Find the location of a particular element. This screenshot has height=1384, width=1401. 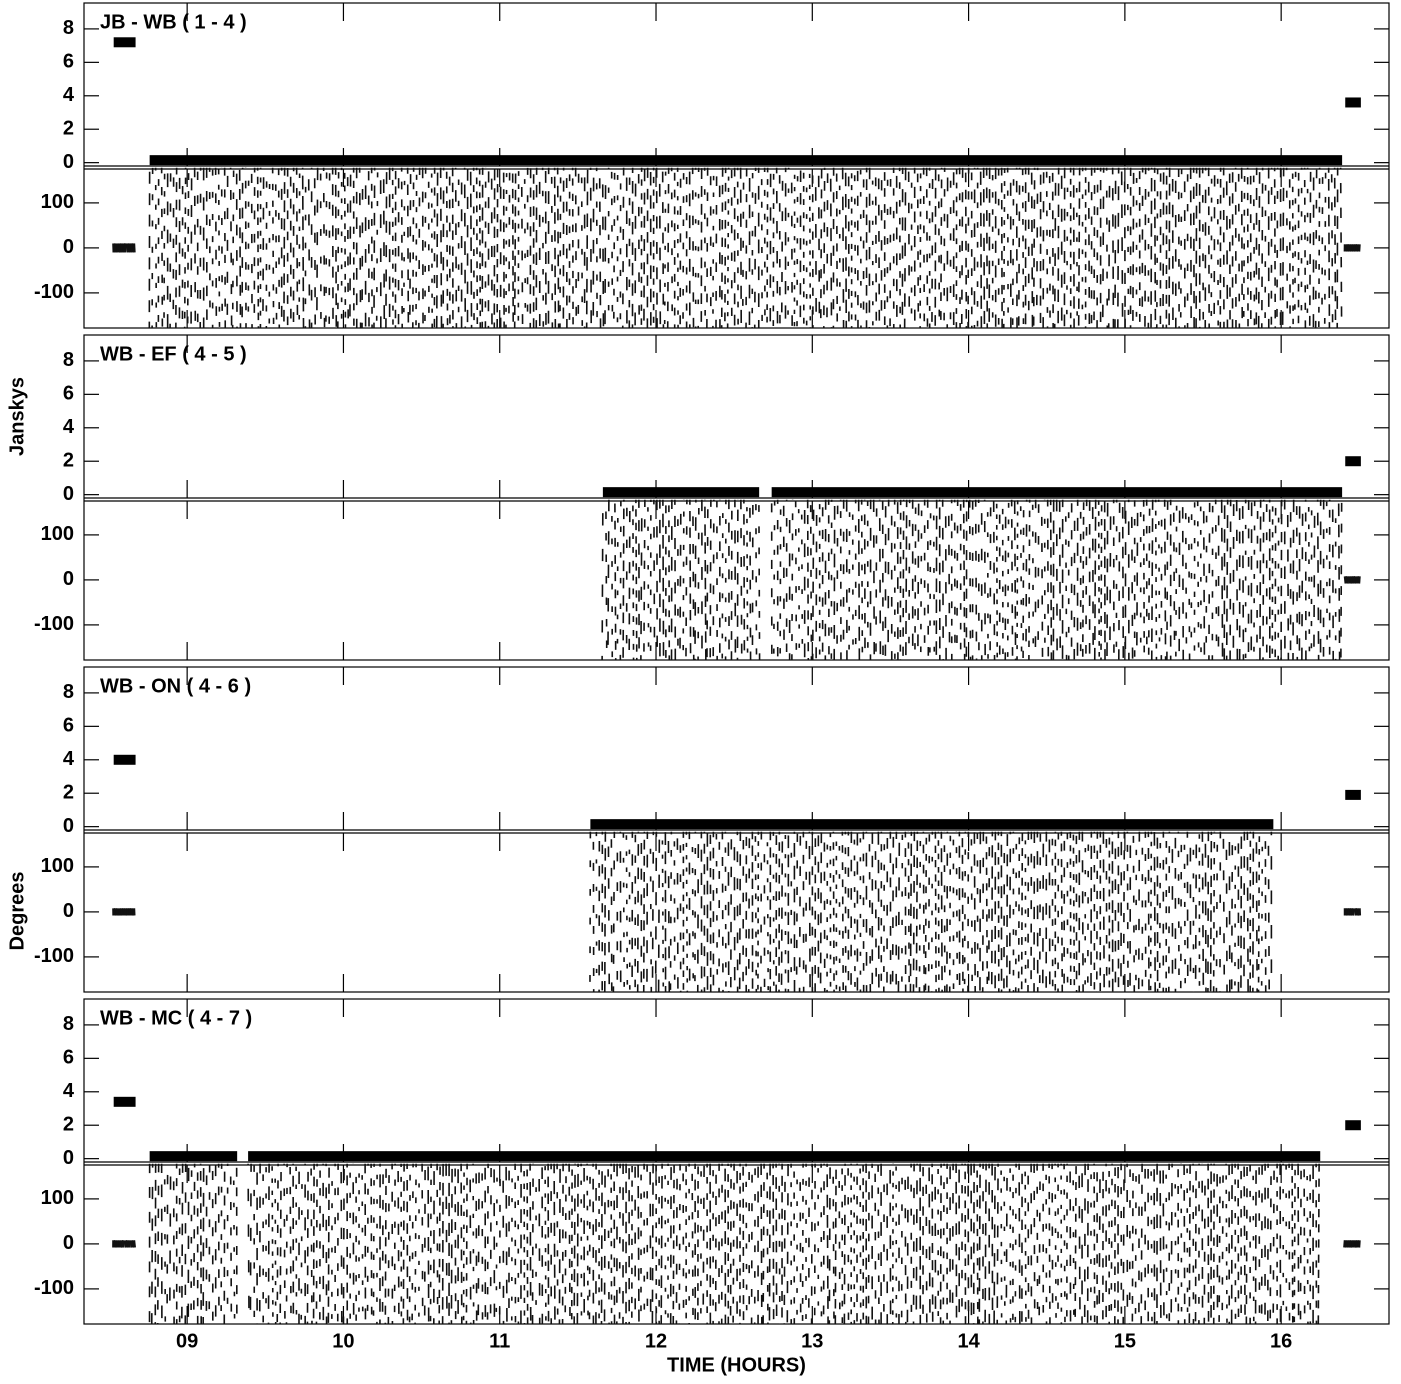

y-tick-label: 6 is located at coordinates (68, 1058).